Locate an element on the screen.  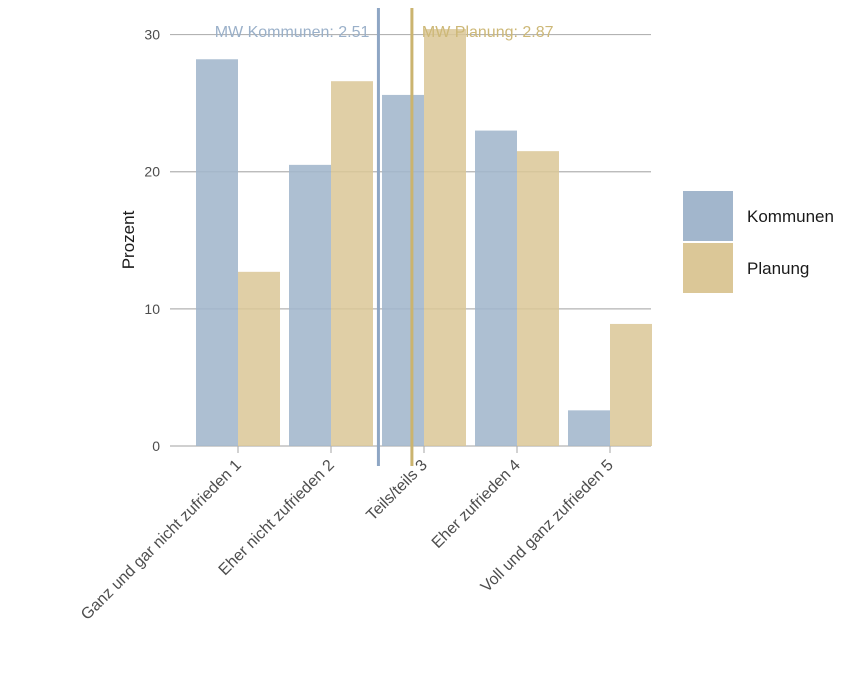
mean-line-label: MW Planung: 2.87 is located at coordinates (488, 32).